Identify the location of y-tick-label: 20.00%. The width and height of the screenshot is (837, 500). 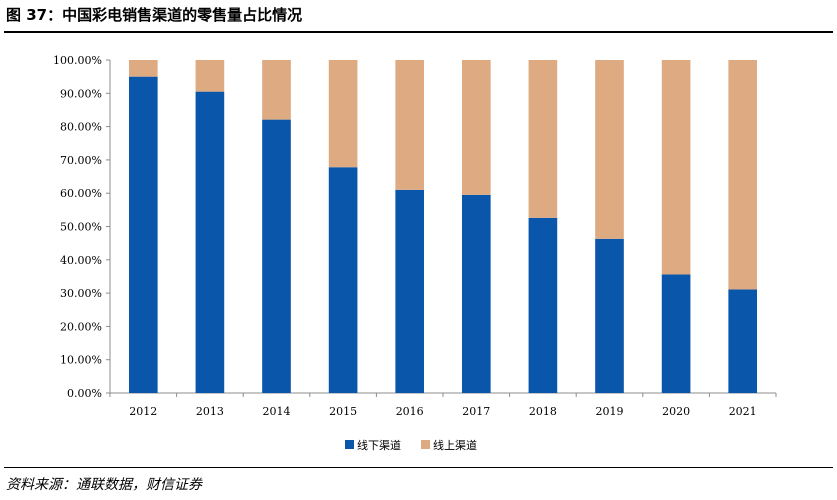
(81, 326).